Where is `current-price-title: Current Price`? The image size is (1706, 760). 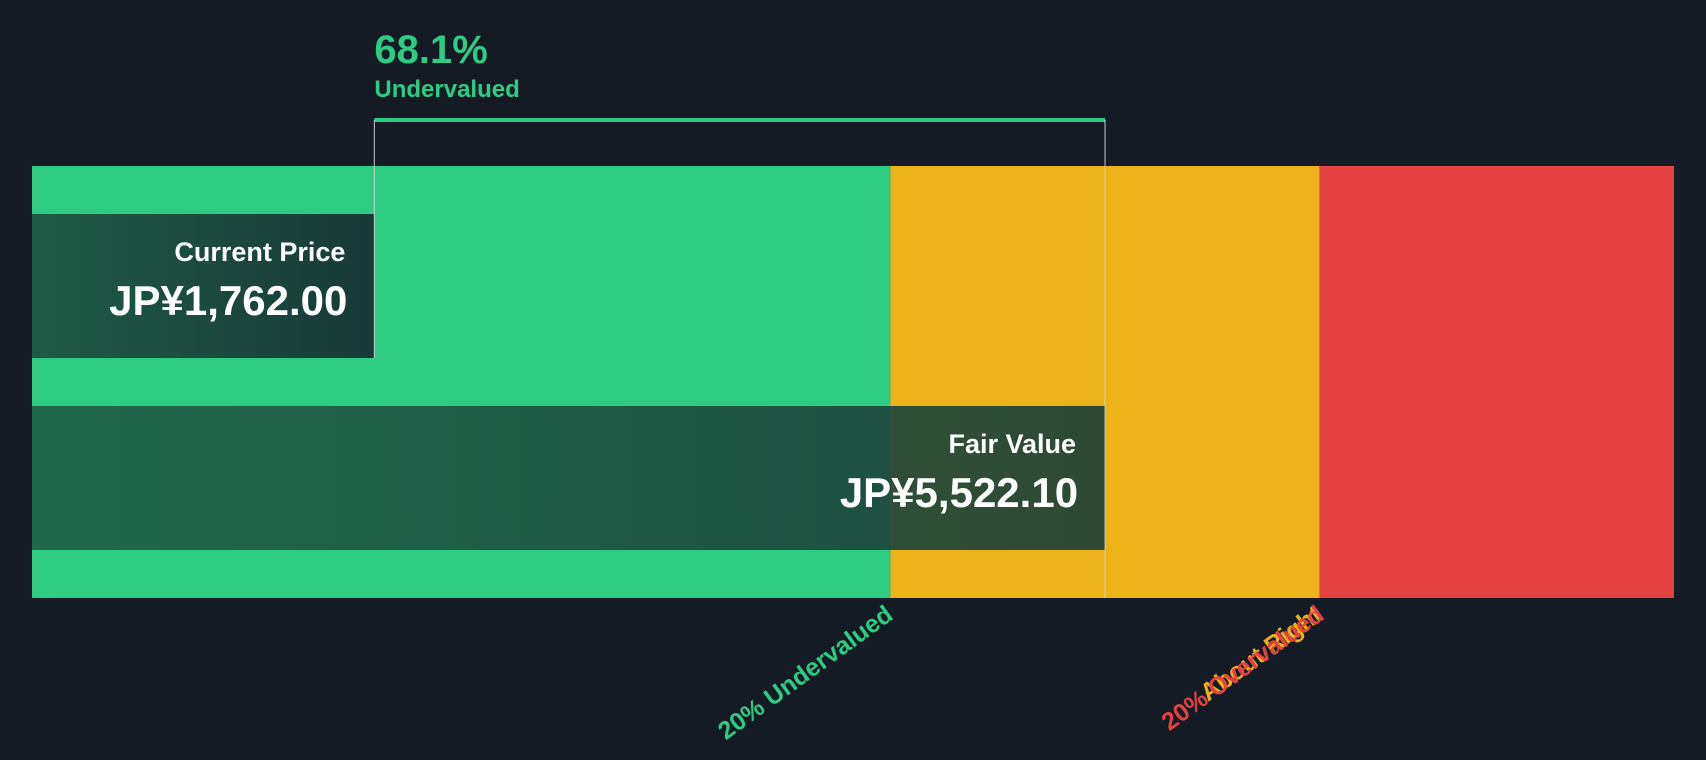
current-price-title: Current Price is located at coordinates (259, 252).